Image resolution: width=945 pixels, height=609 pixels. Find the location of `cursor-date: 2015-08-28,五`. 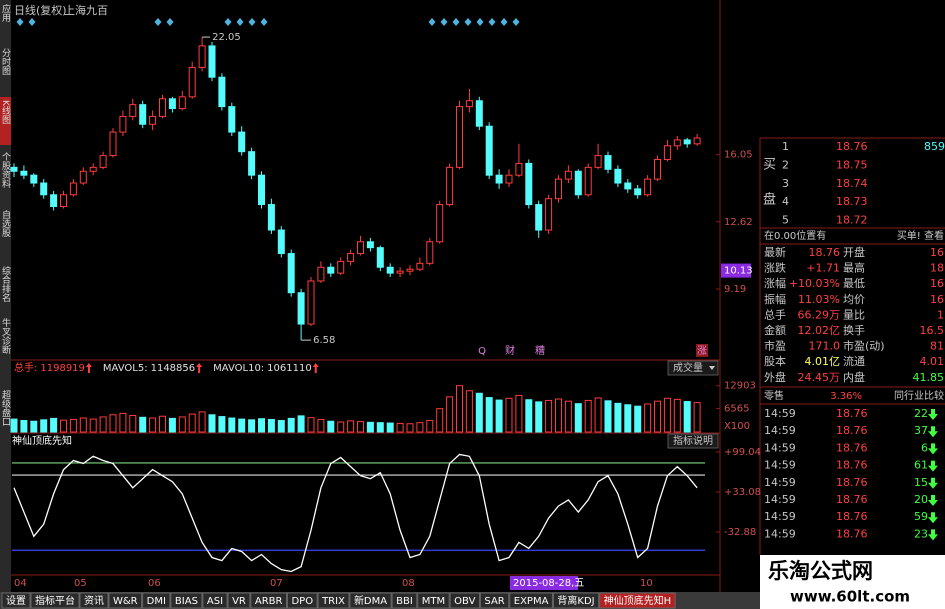

cursor-date: 2015-08-28,五 is located at coordinates (548, 583).